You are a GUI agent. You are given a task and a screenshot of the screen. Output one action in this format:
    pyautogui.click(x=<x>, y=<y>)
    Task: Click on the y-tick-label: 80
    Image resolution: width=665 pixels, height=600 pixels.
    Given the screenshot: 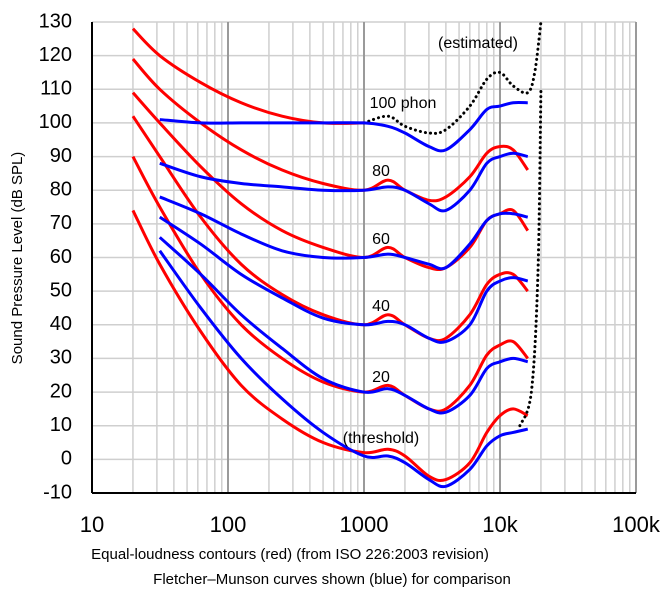 What is the action you would take?
    pyautogui.click(x=61, y=189)
    